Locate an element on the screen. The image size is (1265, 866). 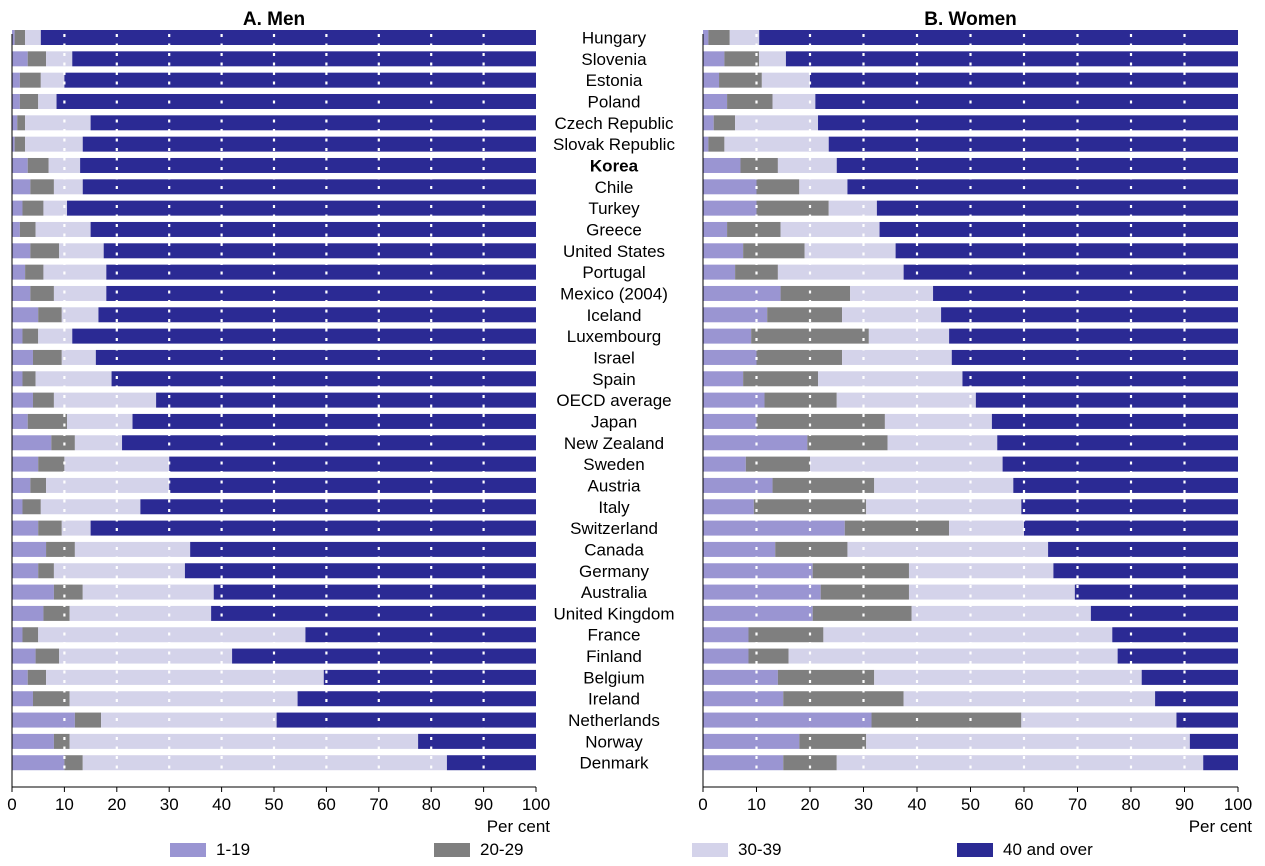
legend-label-40-and-over: 40 and over is located at coordinates (1048, 849).